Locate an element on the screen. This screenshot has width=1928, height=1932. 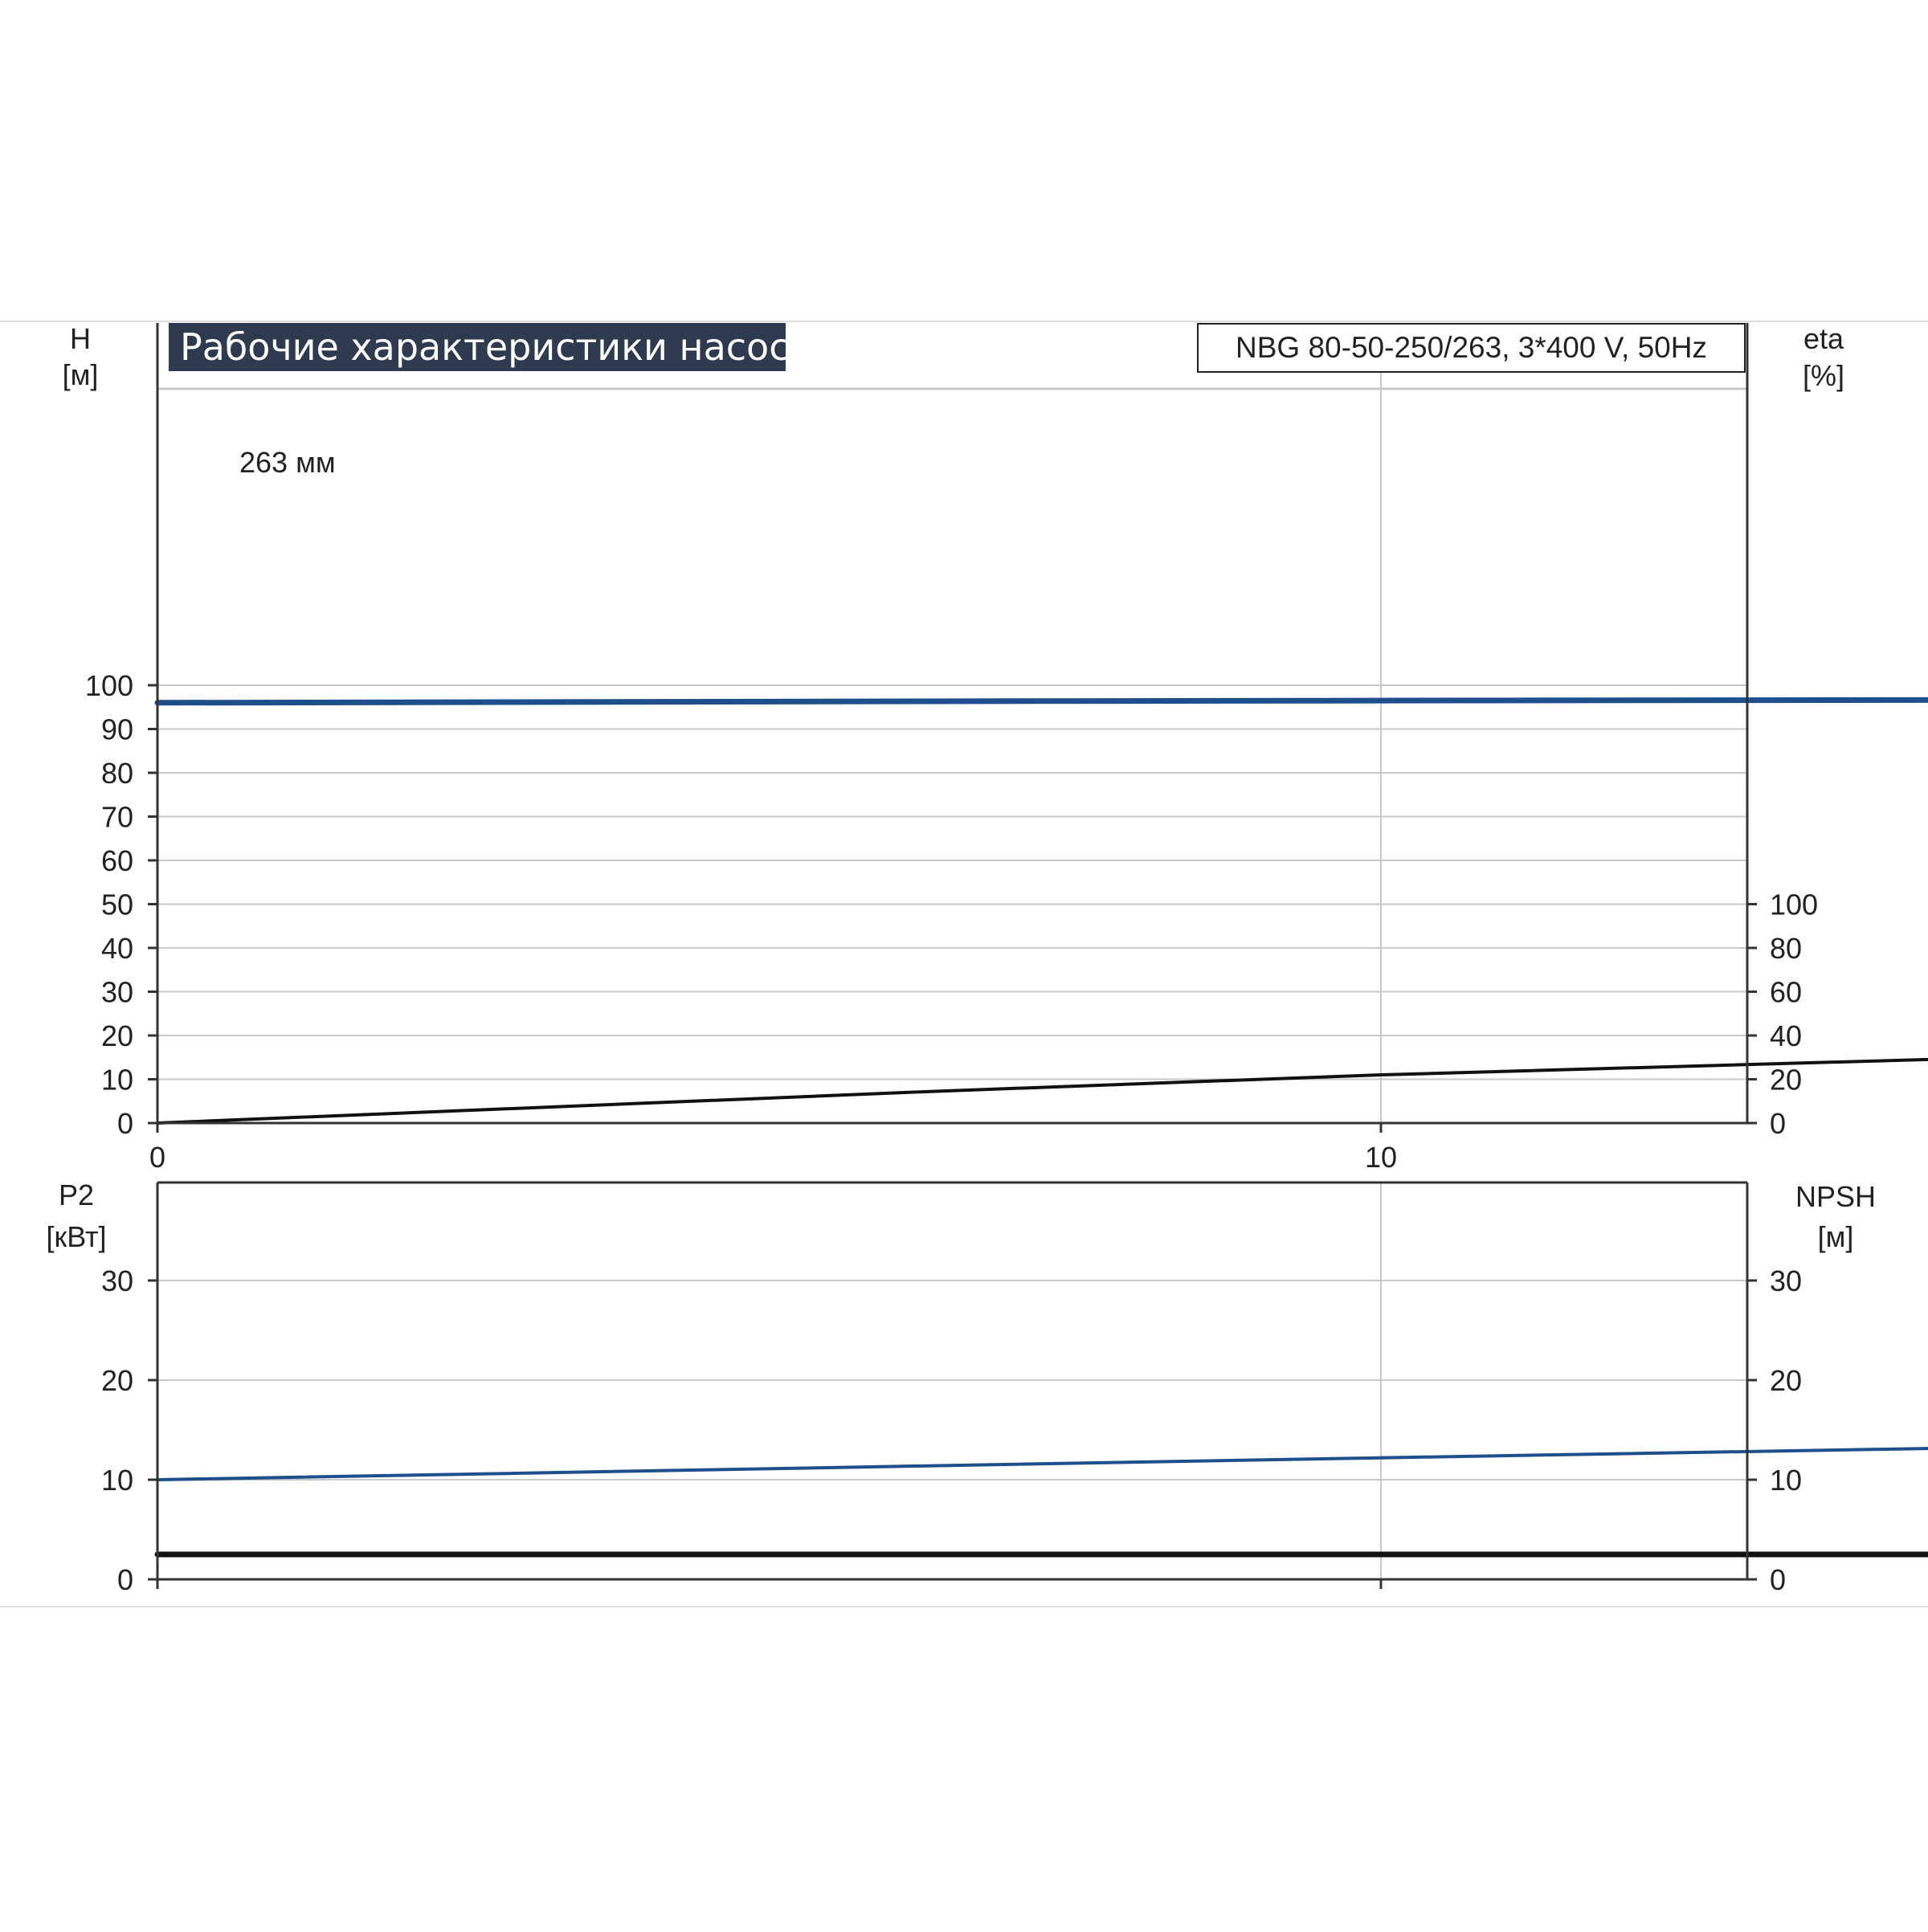
npsh-curve is located at coordinates (1041, 1555).